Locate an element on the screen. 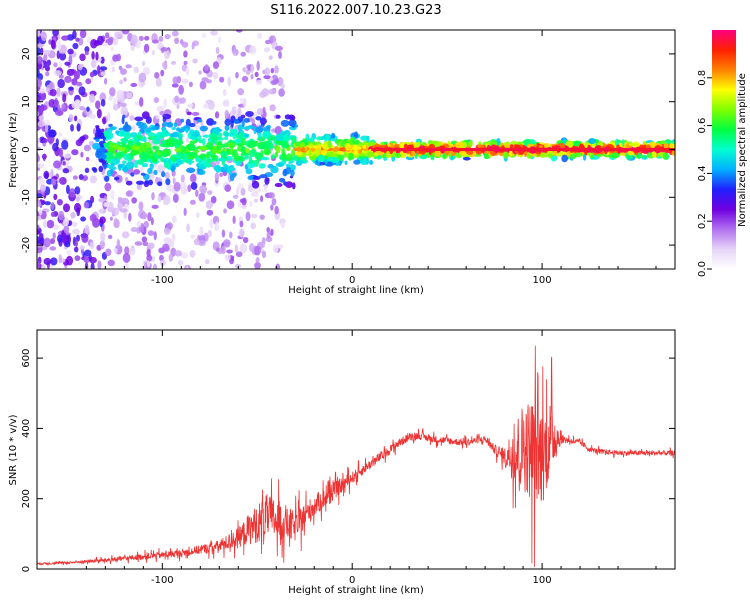 The image size is (750, 600). heatmap-cell-2069 is located at coordinates (351, 155).